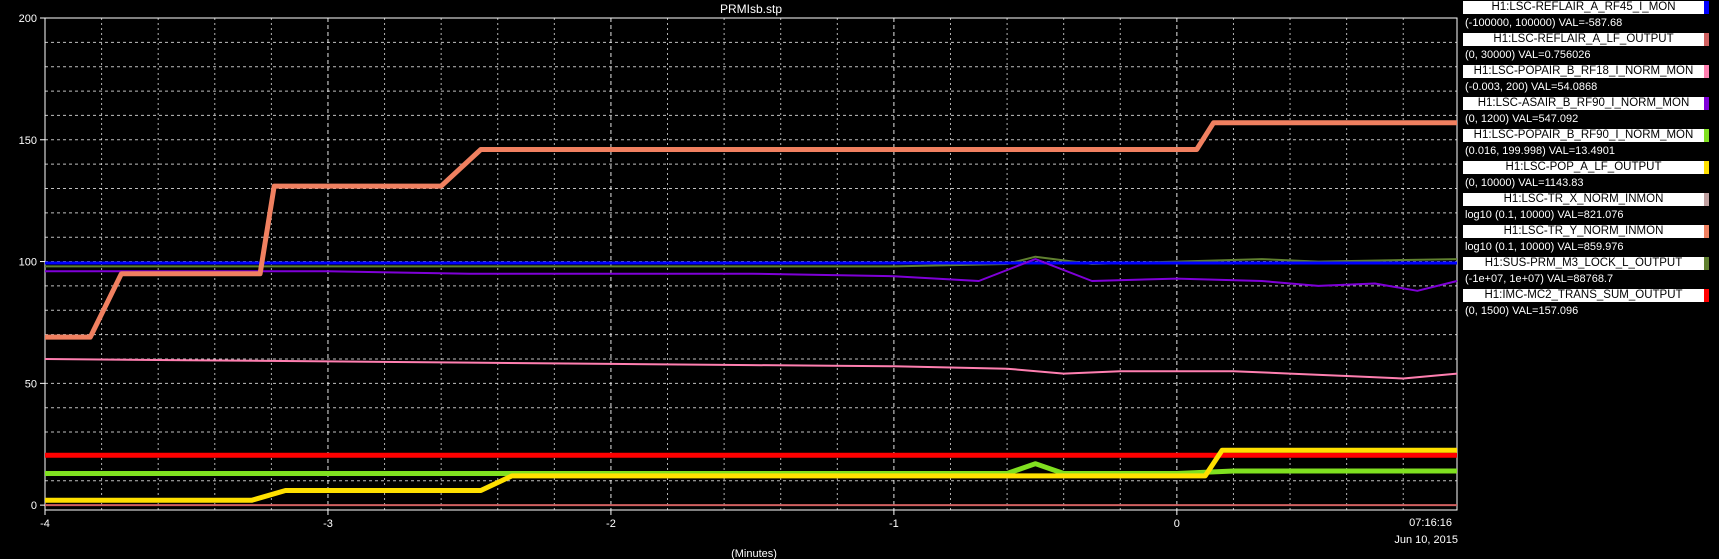  Describe the element at coordinates (1586, 71) in the screenshot. I see `legend-series-name: H1:LSC-POPAIR_B_RF18_I_NORM_MON` at that location.